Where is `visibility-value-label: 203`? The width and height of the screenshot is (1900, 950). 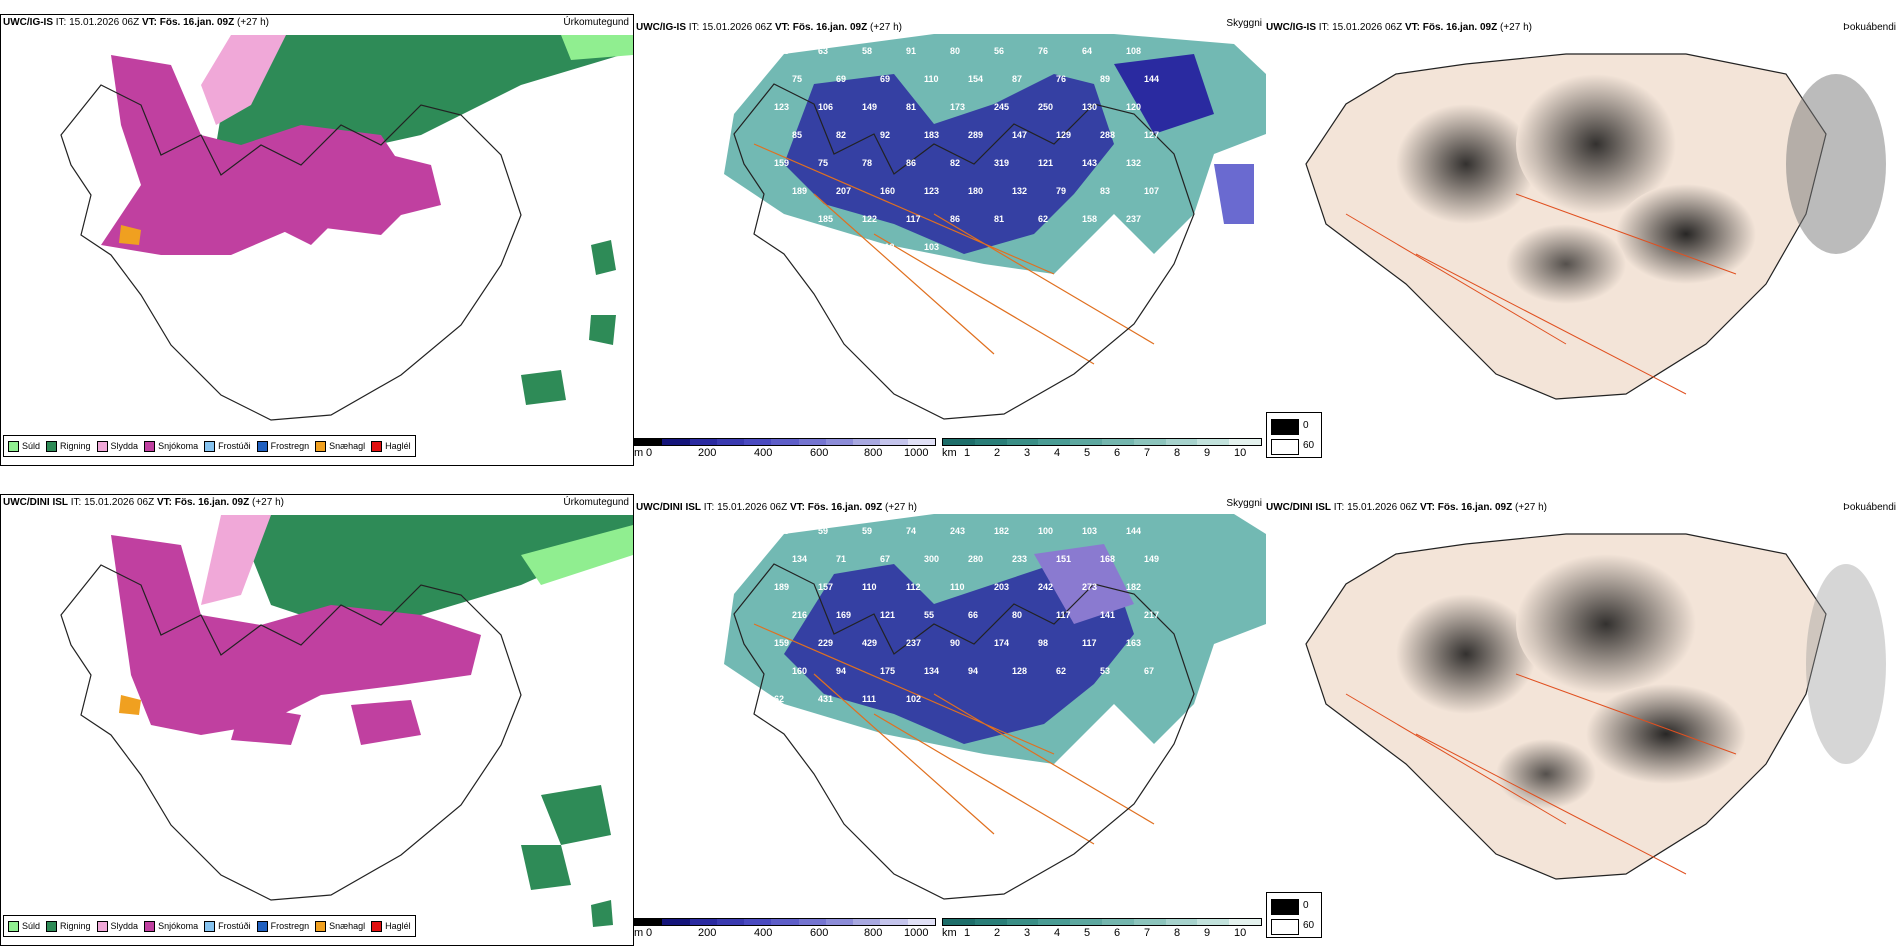 visibility-value-label: 203 is located at coordinates (1001, 587).